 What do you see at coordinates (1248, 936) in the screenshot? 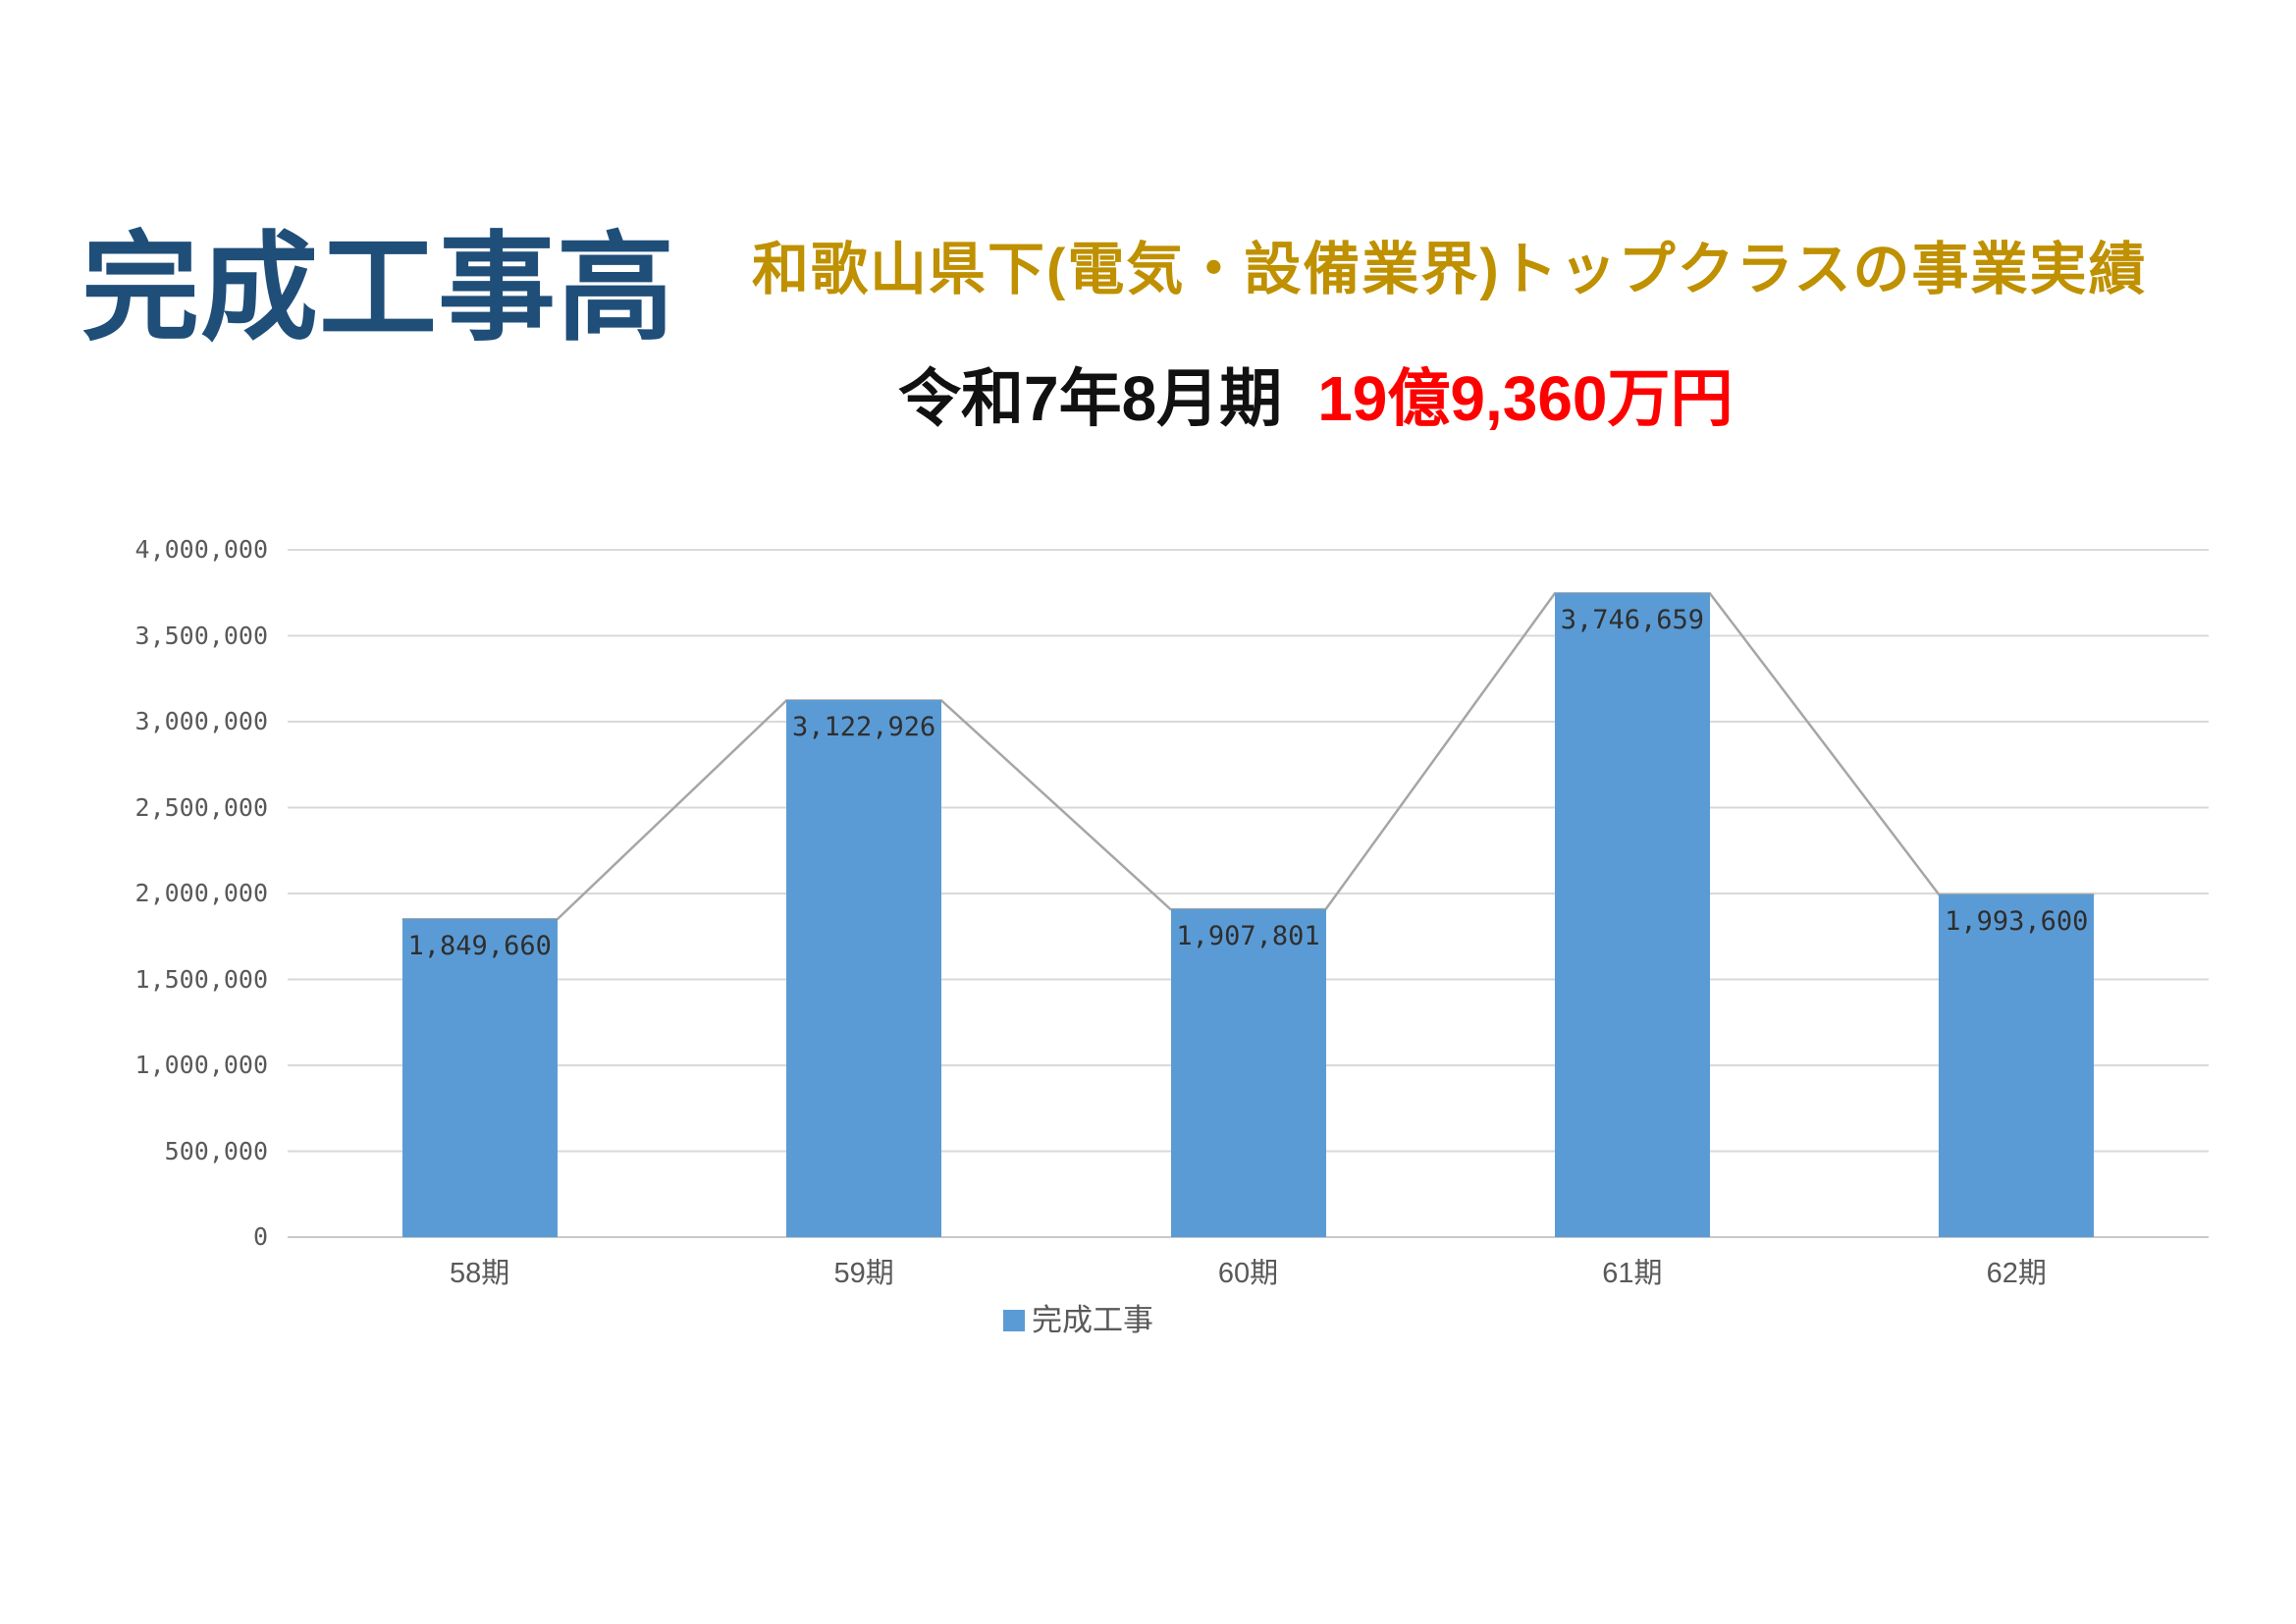
I see `bar-value-label: 1,907,801` at bounding box center [1248, 936].